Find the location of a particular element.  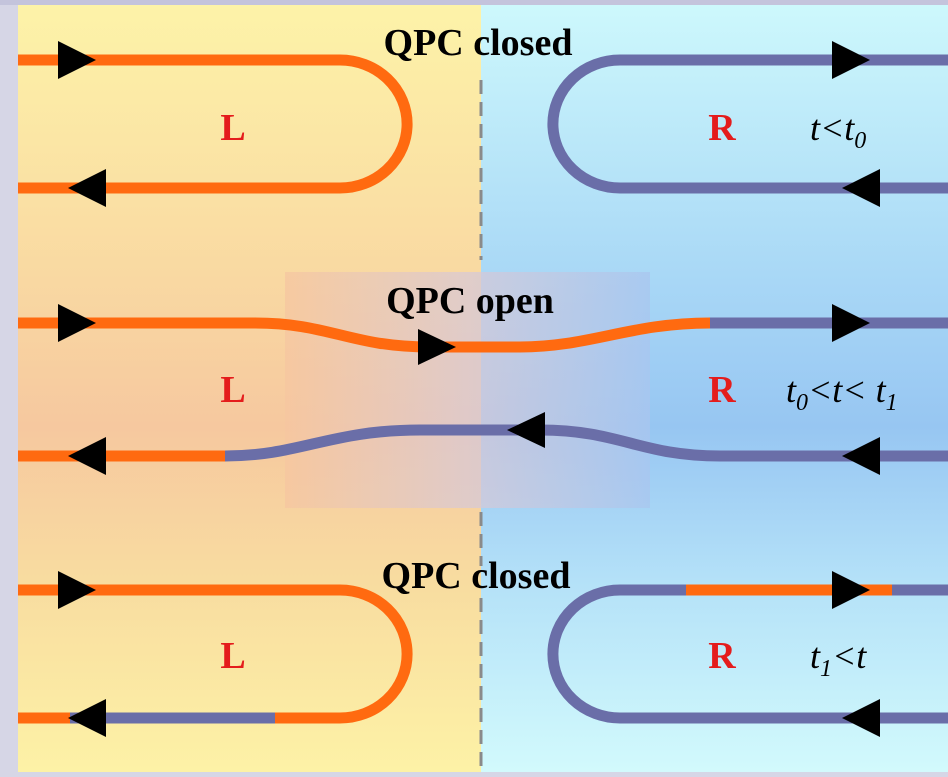

lower-edge-purple-segment is located at coordinates (586, 443).